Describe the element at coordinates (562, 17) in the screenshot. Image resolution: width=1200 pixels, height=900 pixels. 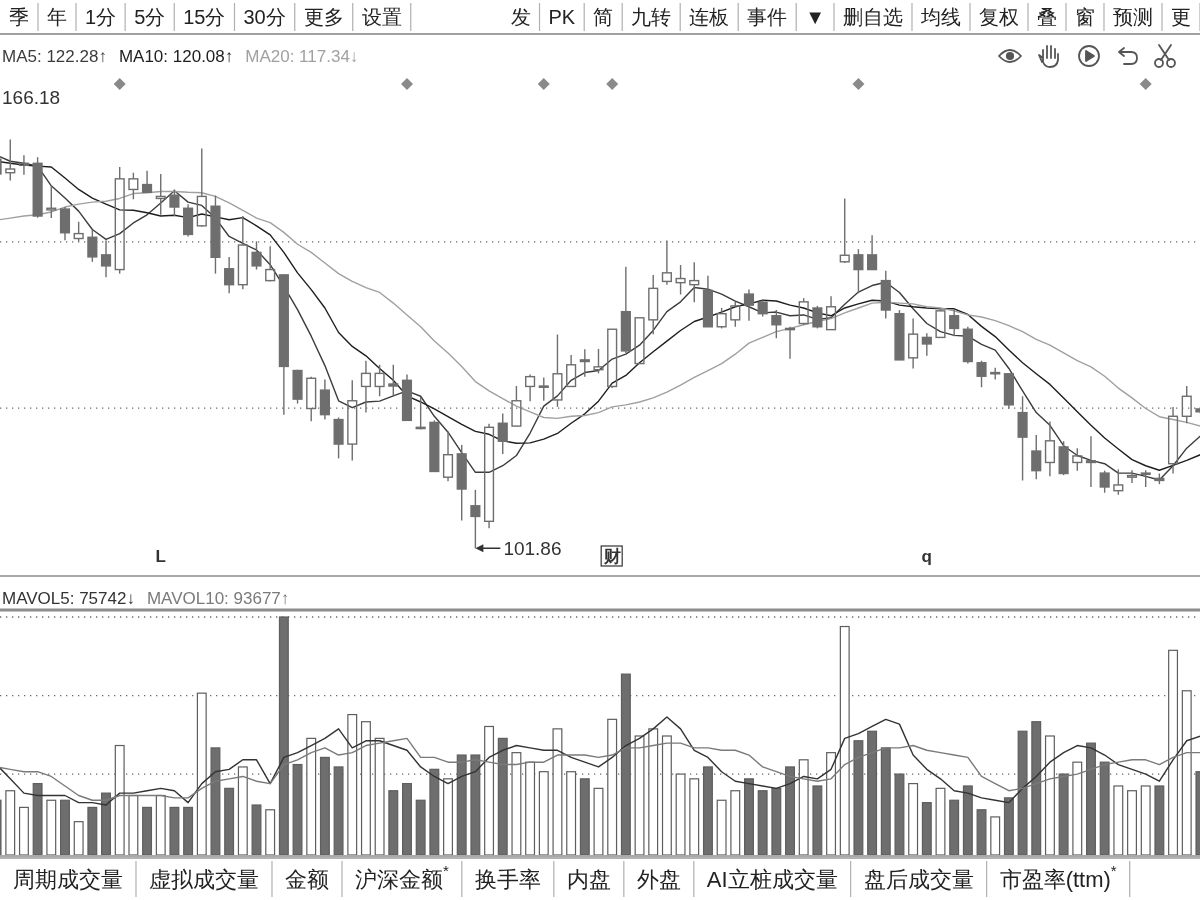
I see `button-label: PK` at that location.